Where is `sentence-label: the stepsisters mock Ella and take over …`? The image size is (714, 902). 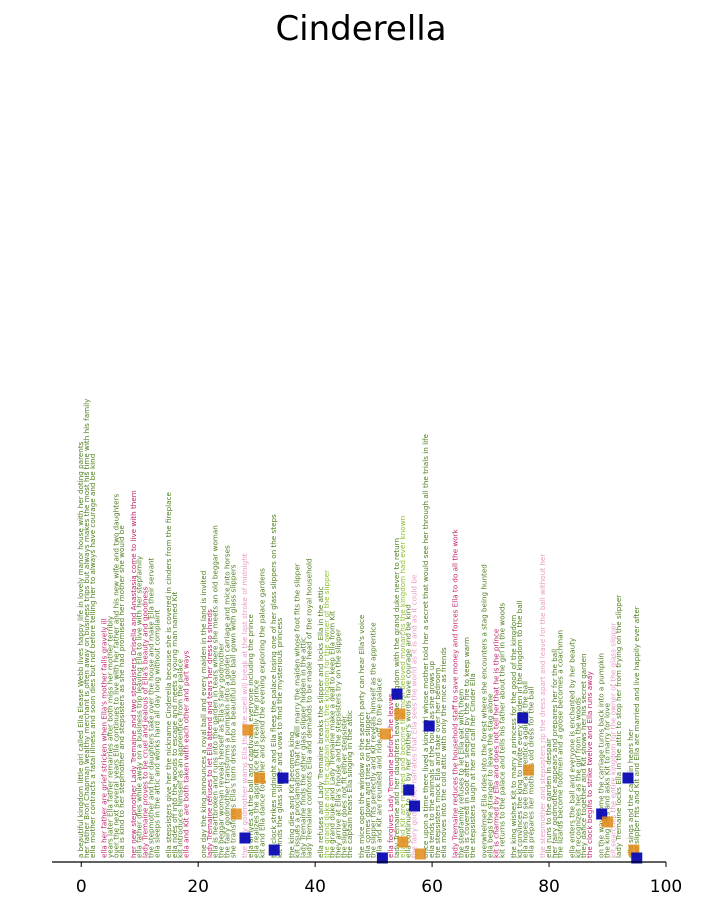
sentence-label: the stepsisters mock Ella and take over … is located at coordinates (437, 762).